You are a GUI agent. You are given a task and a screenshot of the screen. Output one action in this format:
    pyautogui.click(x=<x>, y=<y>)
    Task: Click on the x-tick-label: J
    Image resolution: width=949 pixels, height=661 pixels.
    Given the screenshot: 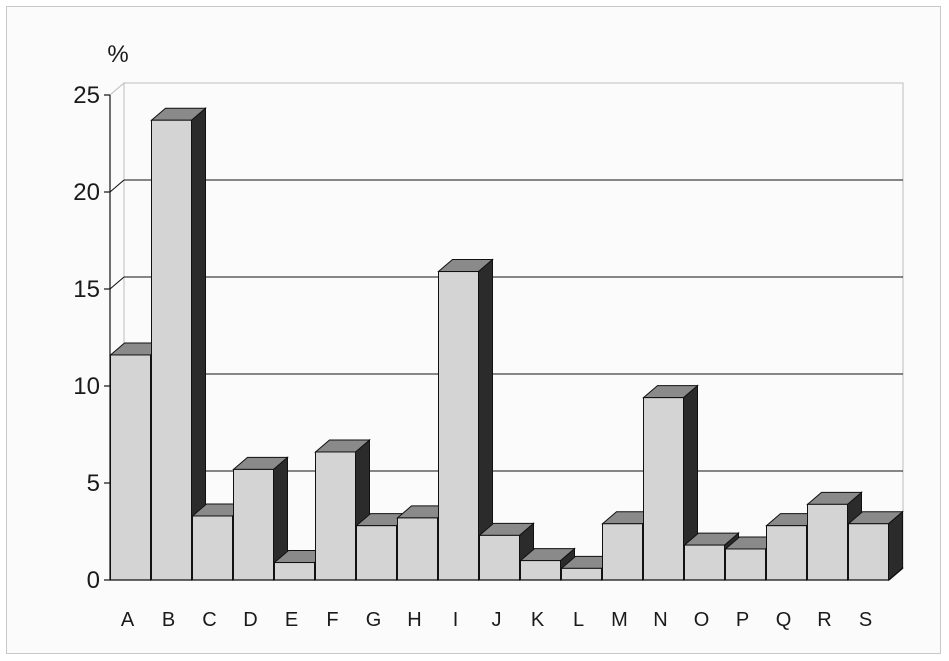 What is the action you would take?
    pyautogui.click(x=497, y=620)
    